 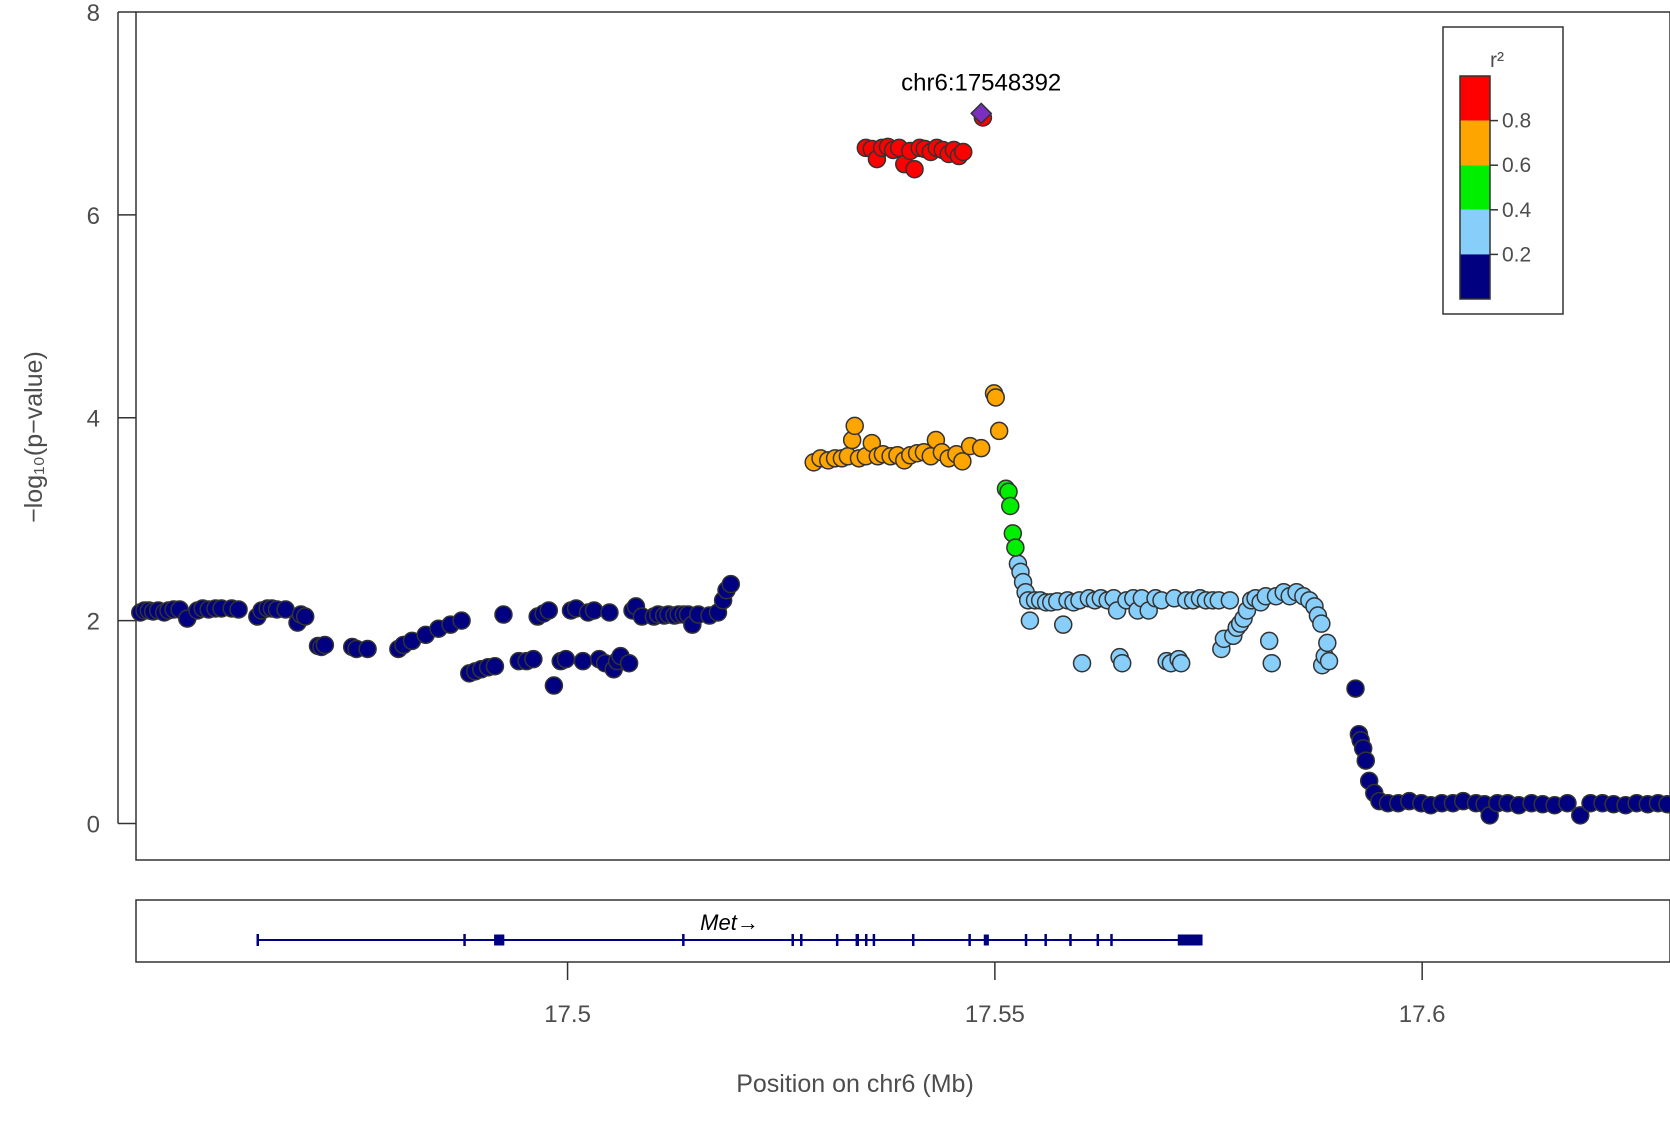 What do you see at coordinates (1422, 1014) in the screenshot?
I see `x-tick-label: 17.6` at bounding box center [1422, 1014].